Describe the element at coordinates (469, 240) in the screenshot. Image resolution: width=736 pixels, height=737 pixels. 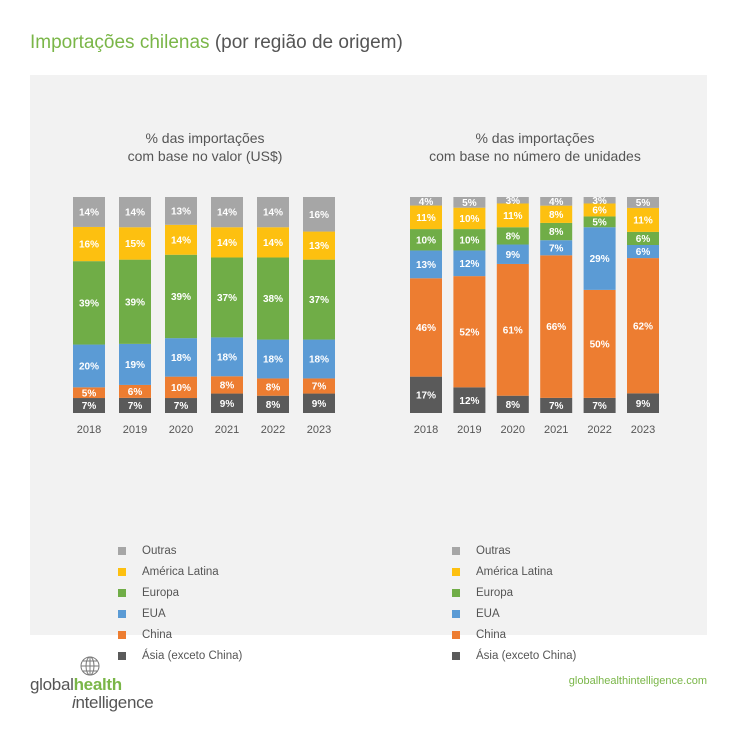
I see `bar-2019-europa` at that location.